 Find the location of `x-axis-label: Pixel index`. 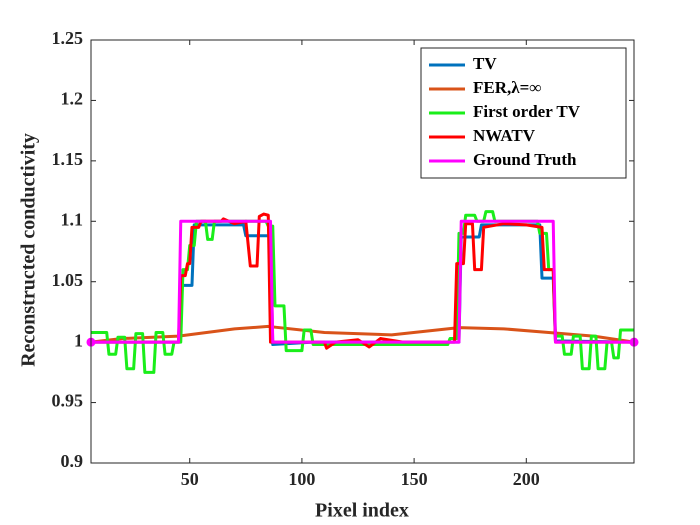

x-axis-label: Pixel index is located at coordinates (362, 511).